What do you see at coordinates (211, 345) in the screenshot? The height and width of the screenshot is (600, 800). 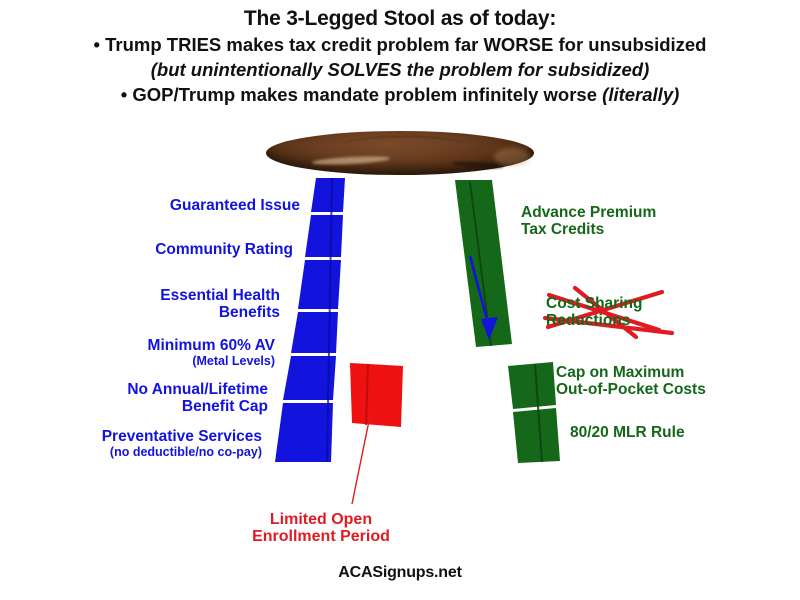 I see `blue-label-minimum-av-text: Minimum 60% AV` at bounding box center [211, 345].